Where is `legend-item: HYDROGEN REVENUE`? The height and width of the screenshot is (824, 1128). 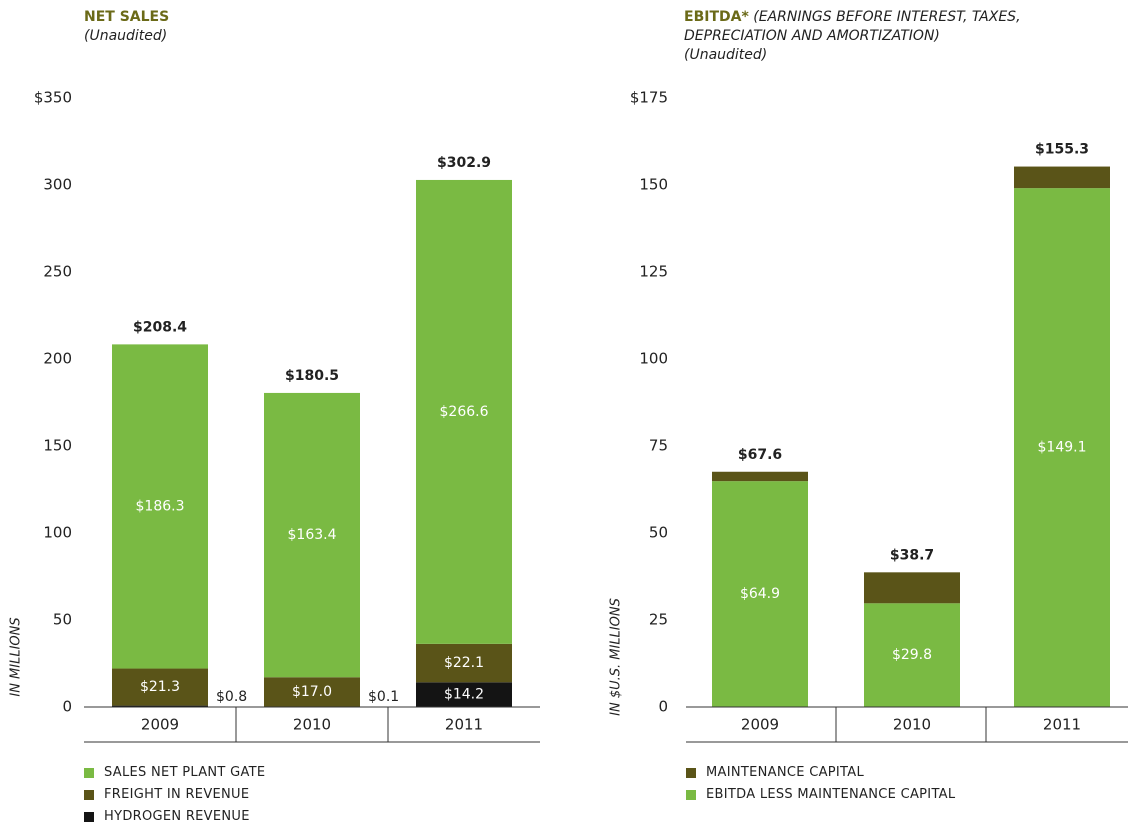 legend-item: HYDROGEN REVENUE is located at coordinates (174, 815).